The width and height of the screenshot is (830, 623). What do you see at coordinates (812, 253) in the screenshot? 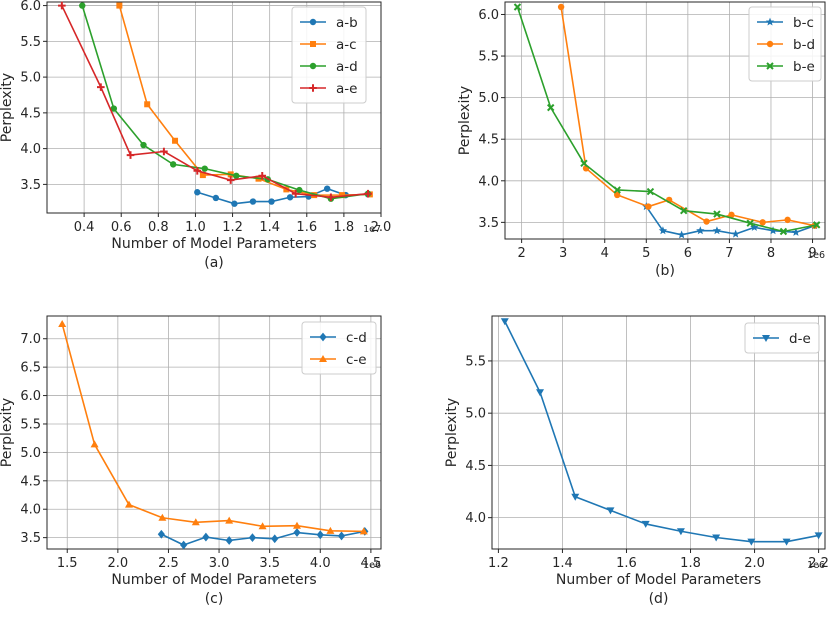
I see `x-tick-label: 9` at bounding box center [812, 253].